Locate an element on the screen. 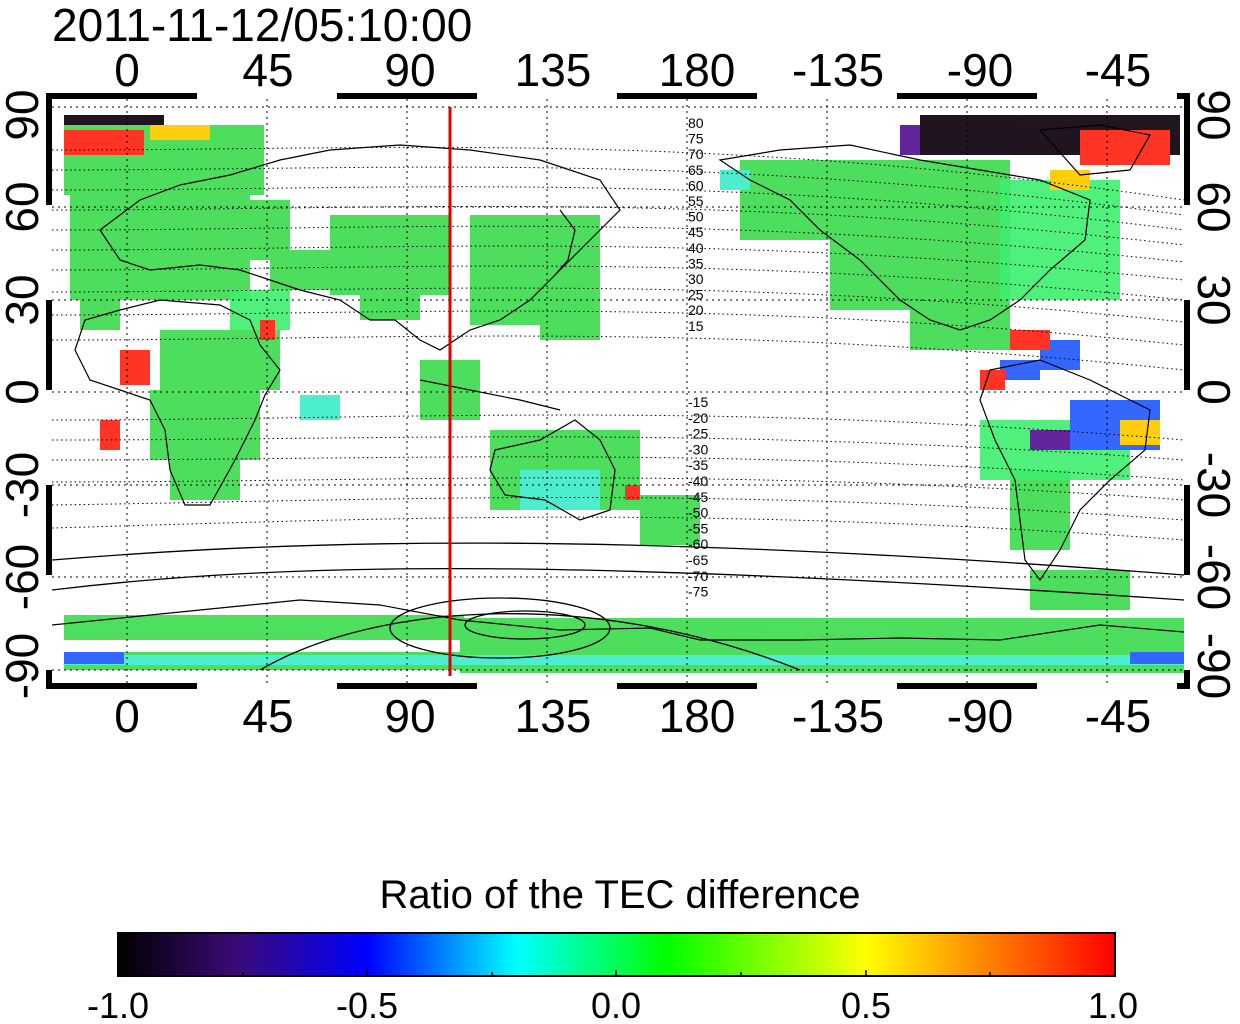 The width and height of the screenshot is (1240, 1024). contour-label: -25 is located at coordinates (698, 434).